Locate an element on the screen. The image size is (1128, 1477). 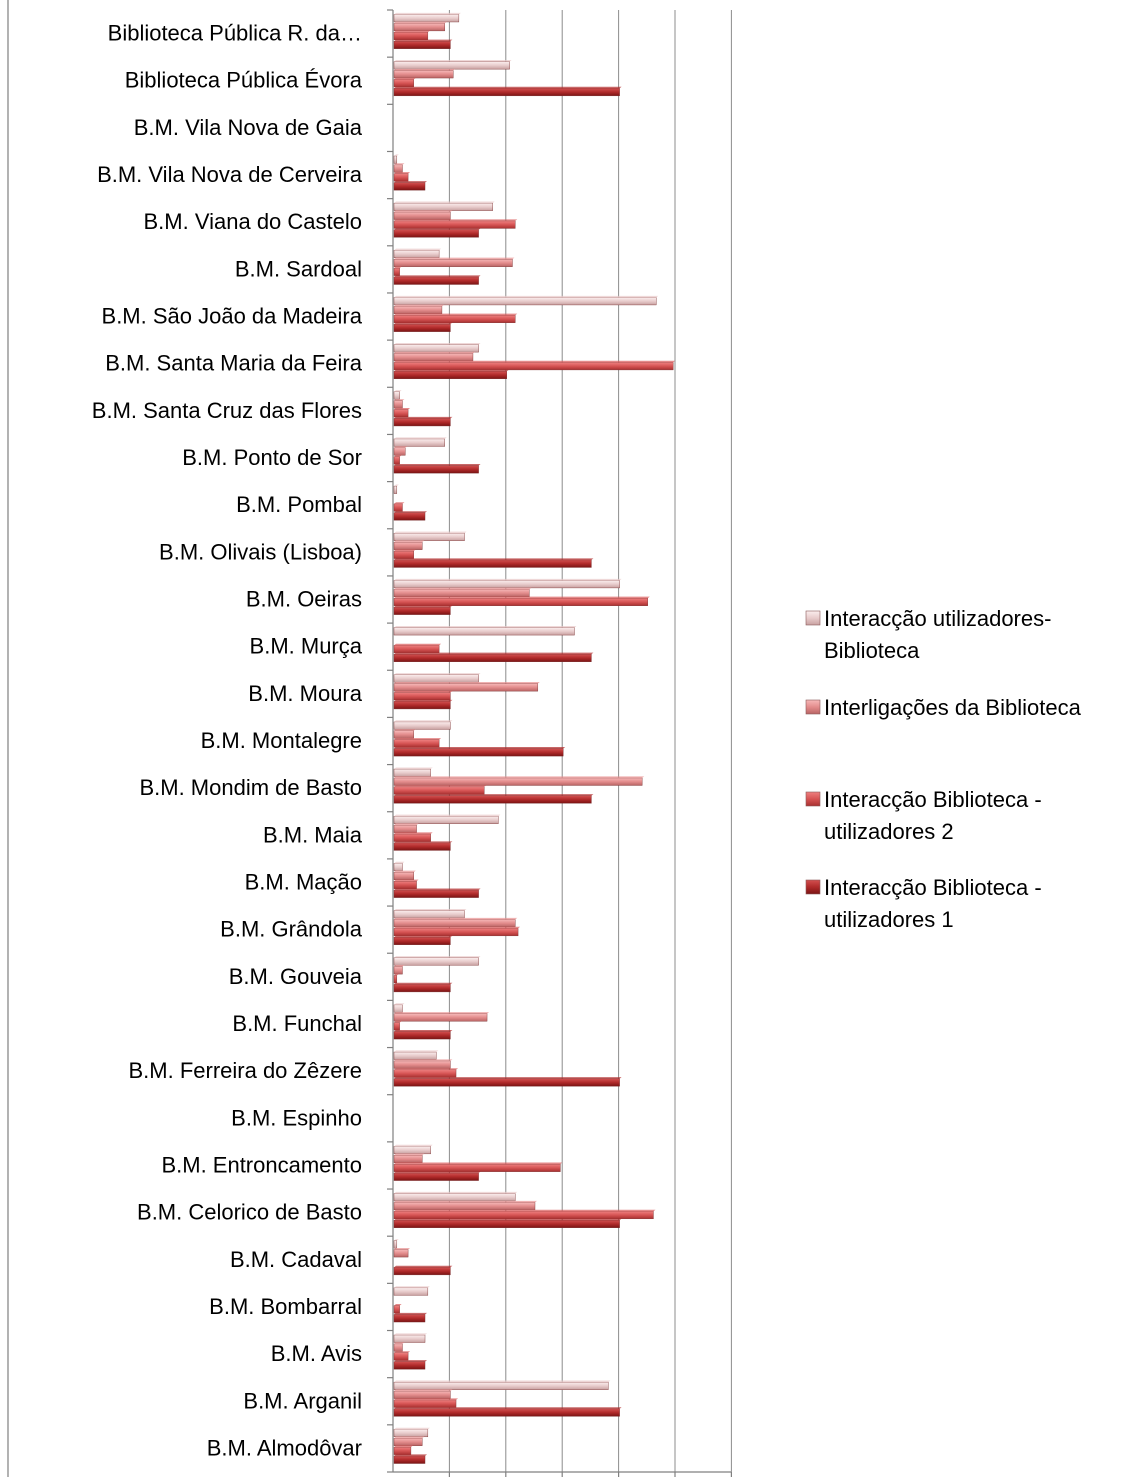
legend-item: Interligações da Biblioteca is located at coordinates (943, 707).